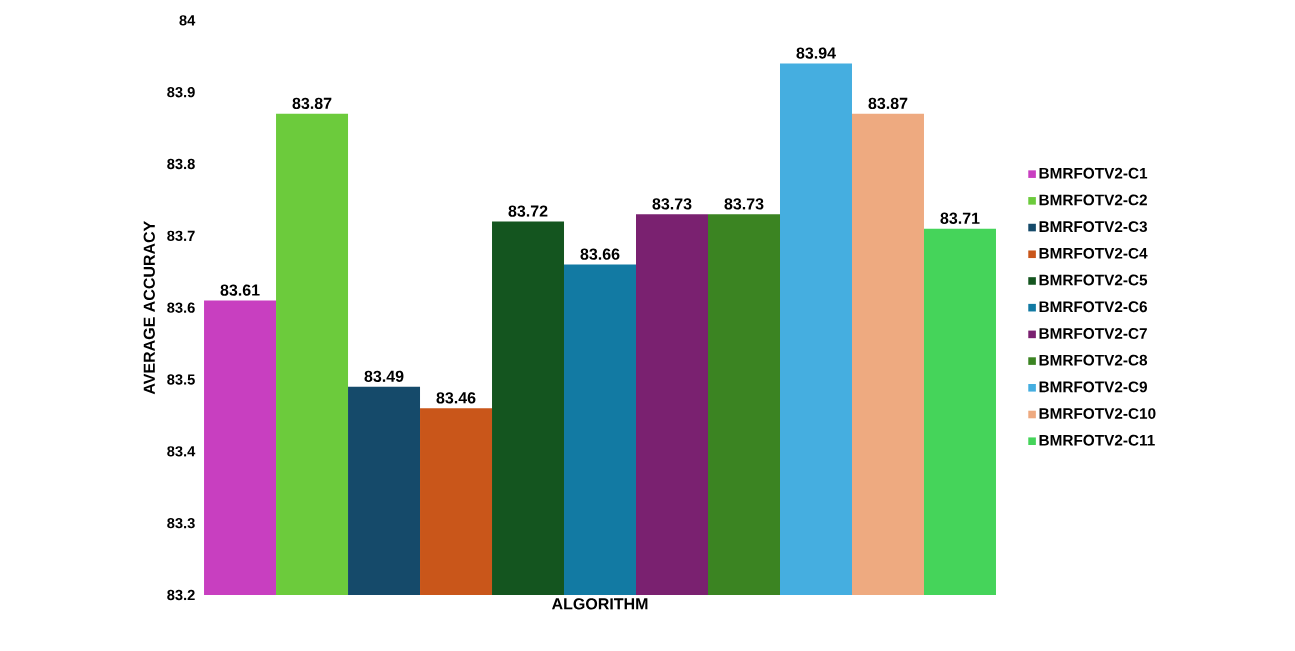  What do you see at coordinates (1093, 280) in the screenshot?
I see `legend-label: BMRFOTV2-C5` at bounding box center [1093, 280].